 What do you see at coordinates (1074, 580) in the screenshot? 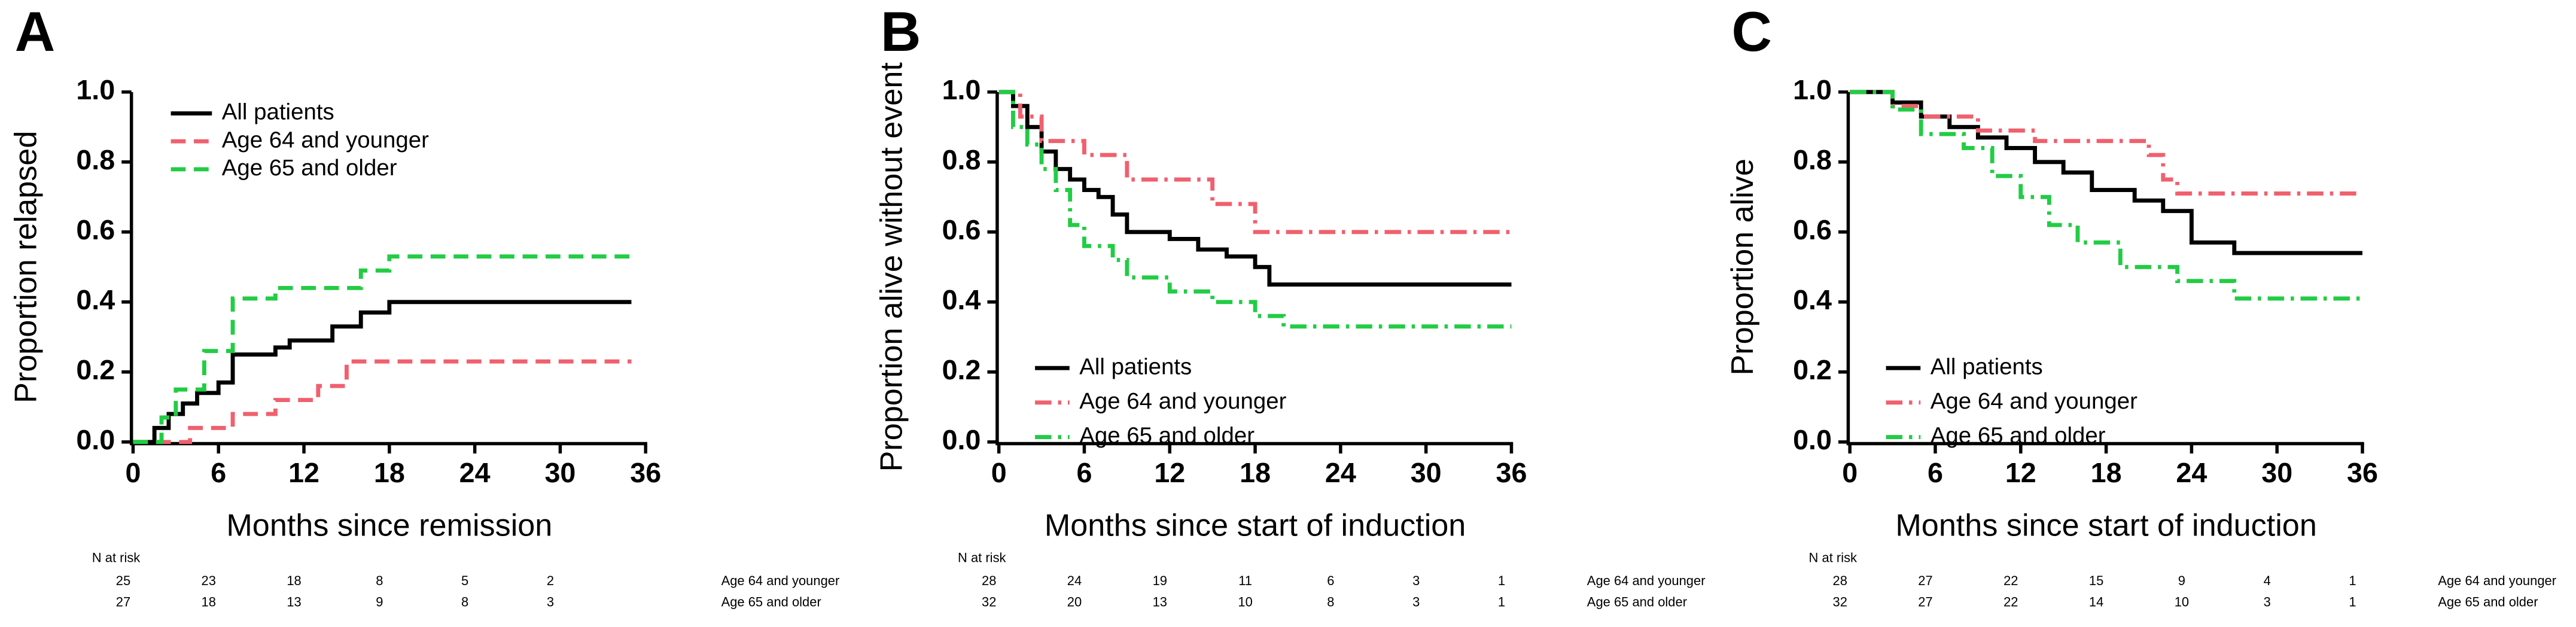
I see `risk-count: 24` at bounding box center [1074, 580].